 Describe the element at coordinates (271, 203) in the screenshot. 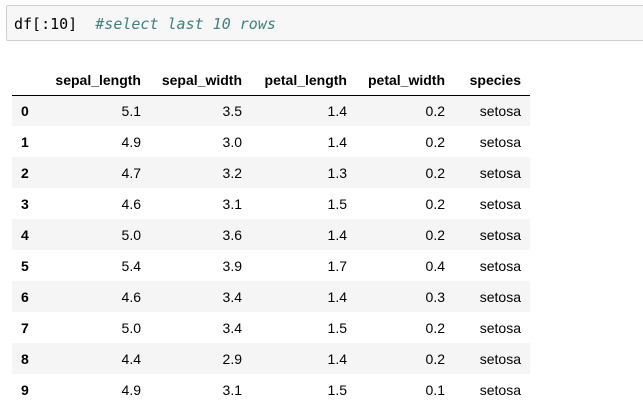

I see `table-row: 3 4.6 3.1 1.5 0.2 setosa` at that location.